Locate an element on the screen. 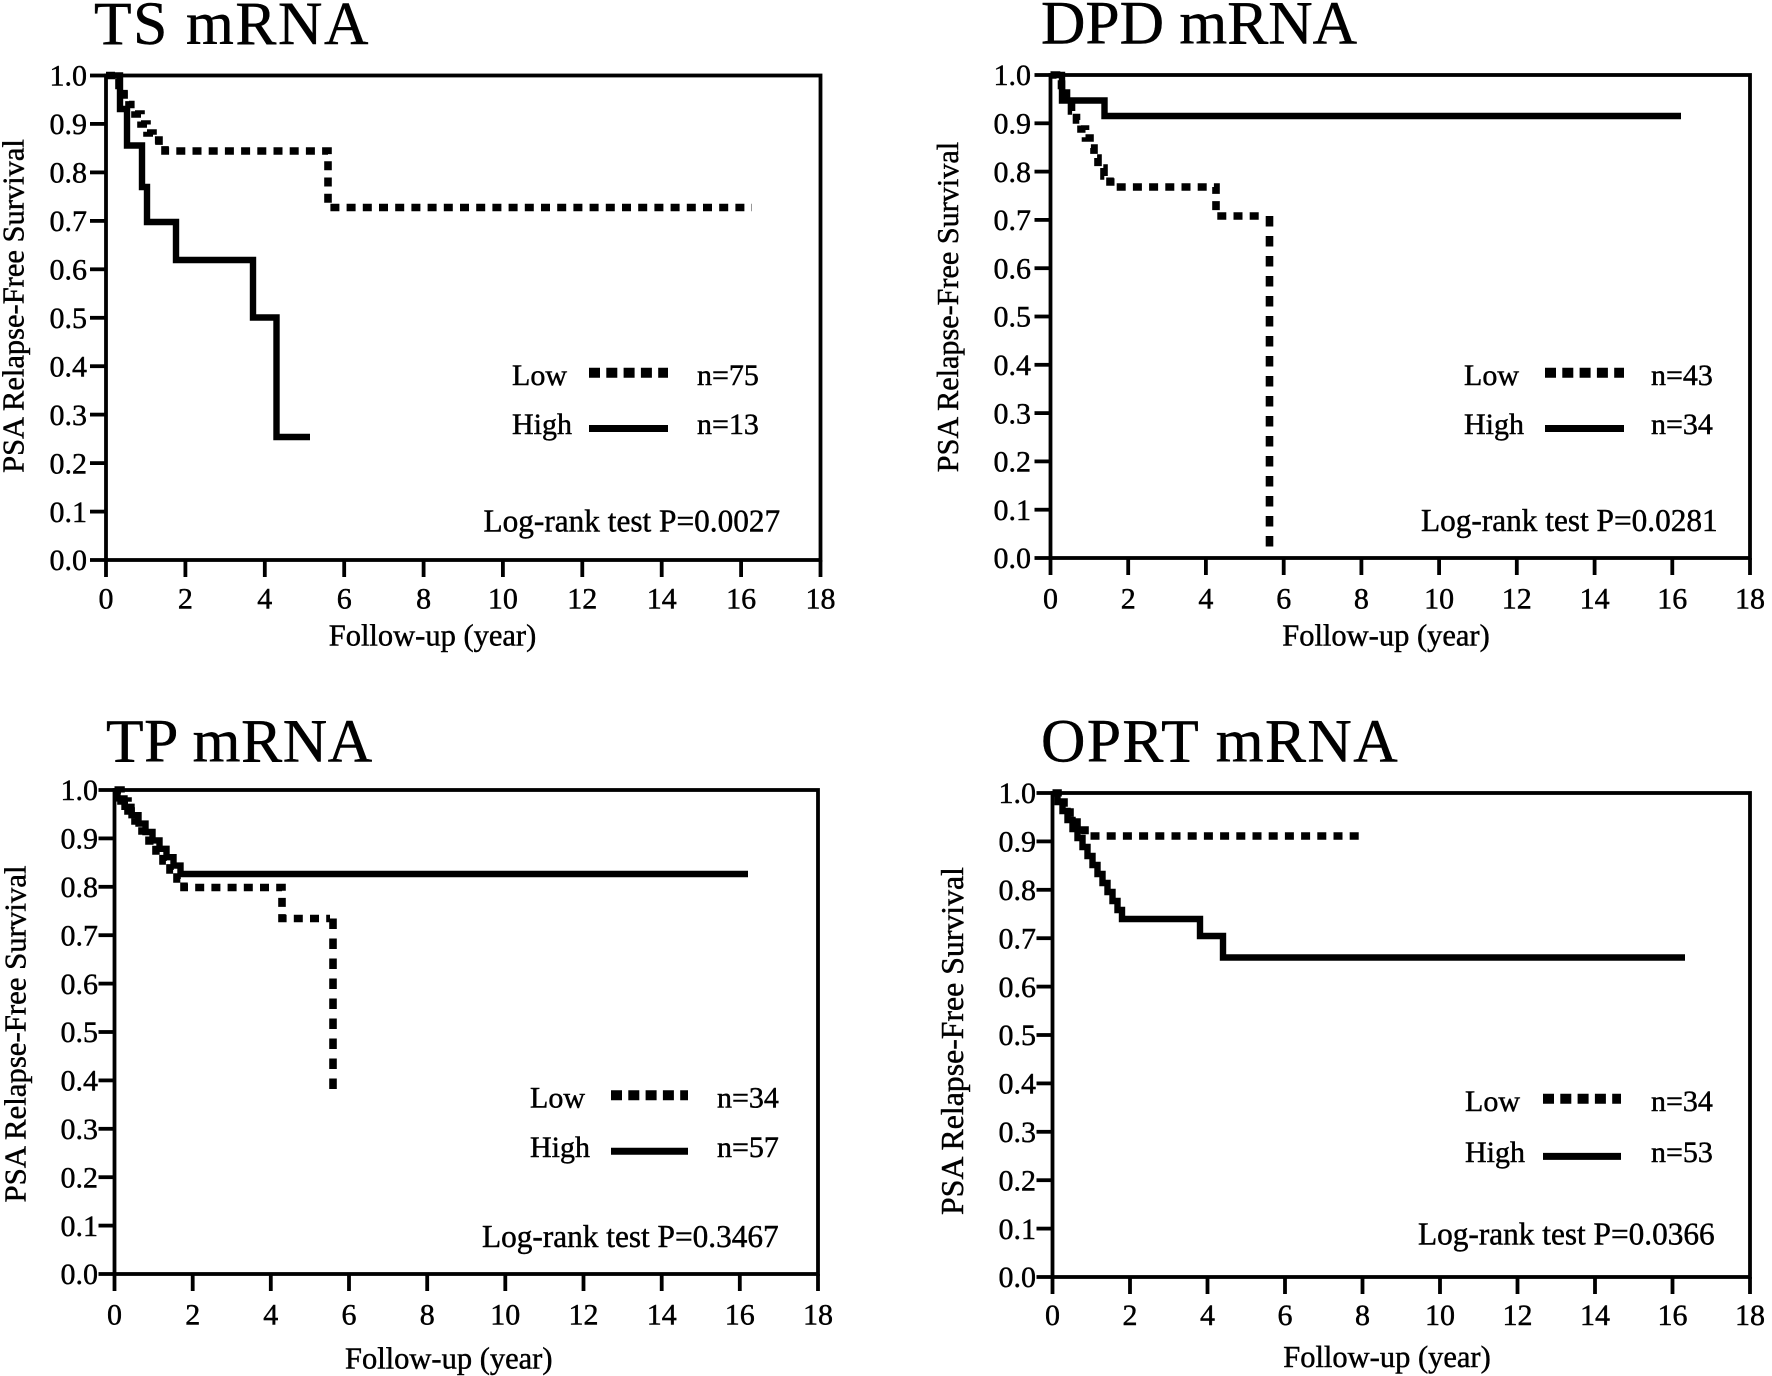 The width and height of the screenshot is (1772, 1376). svg-text: OPRT mRNA is located at coordinates (1220, 742).